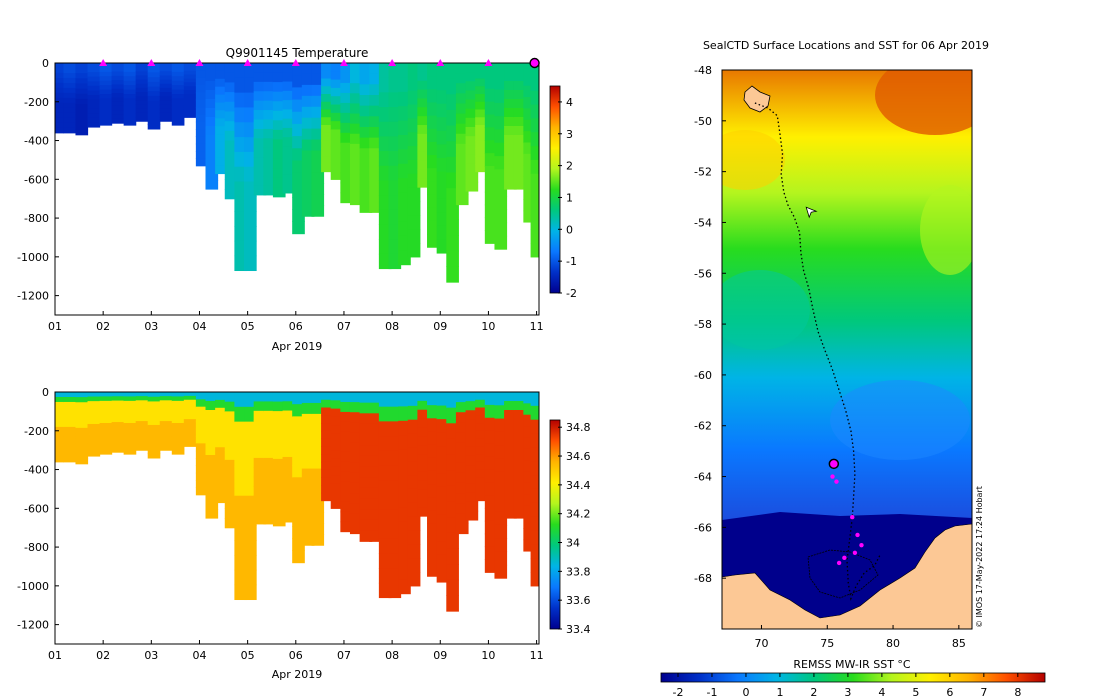  What do you see at coordinates (766, 310) in the screenshot?
I see `sst-patch` at bounding box center [766, 310].